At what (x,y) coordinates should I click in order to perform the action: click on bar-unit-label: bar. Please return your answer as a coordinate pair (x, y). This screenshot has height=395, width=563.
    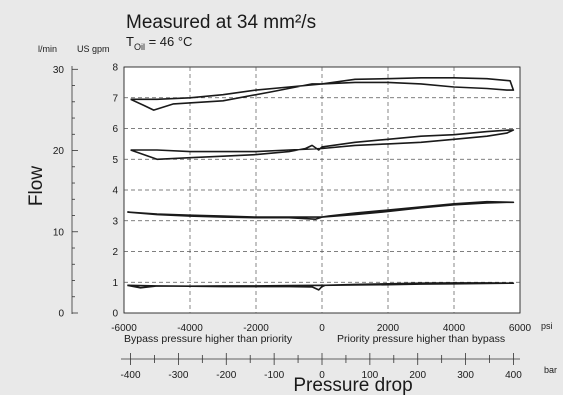
    Looking at the image, I should click on (550, 370).